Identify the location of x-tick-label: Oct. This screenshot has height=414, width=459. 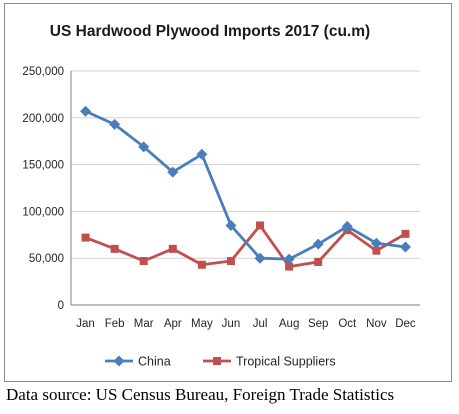
(347, 324).